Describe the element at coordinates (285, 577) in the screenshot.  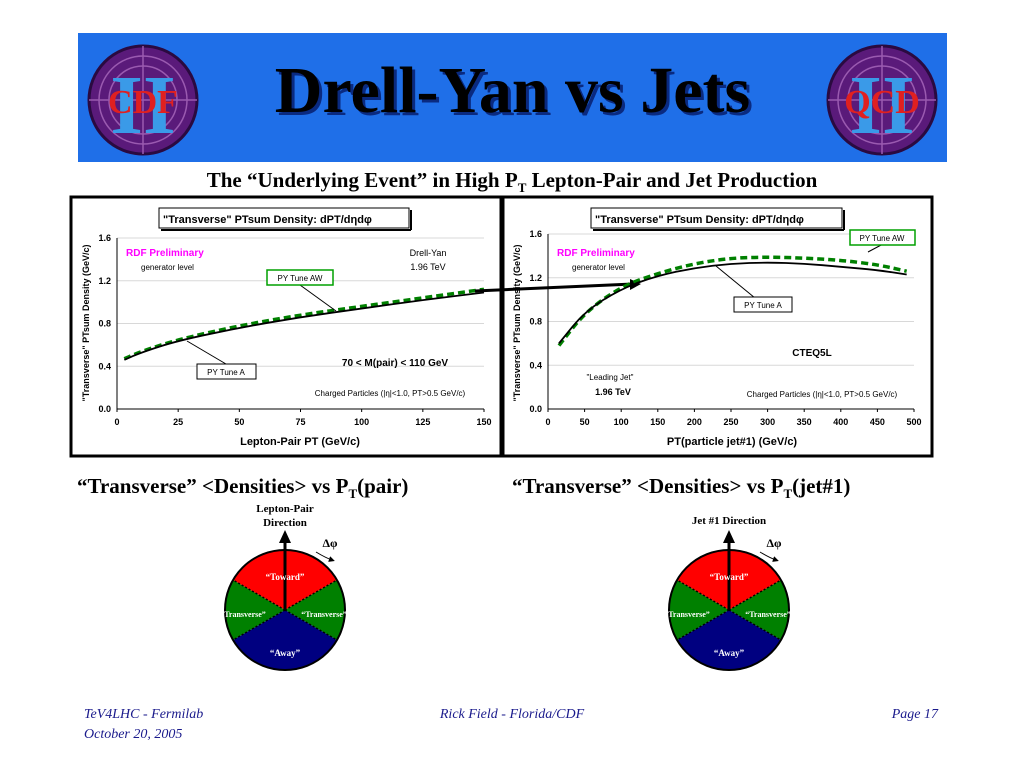
I see `left-toward-label: “Toward”` at that location.